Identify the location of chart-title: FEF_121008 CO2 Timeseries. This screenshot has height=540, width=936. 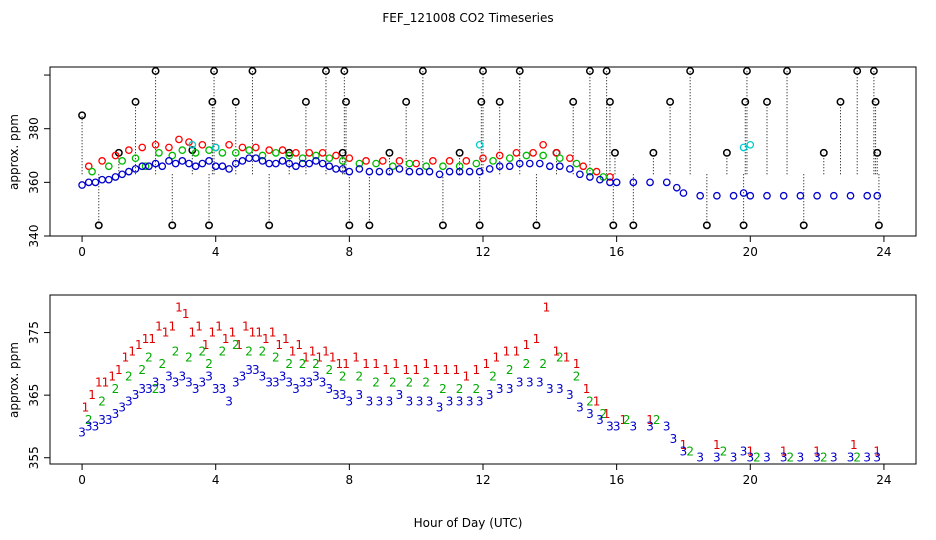
(467, 18).